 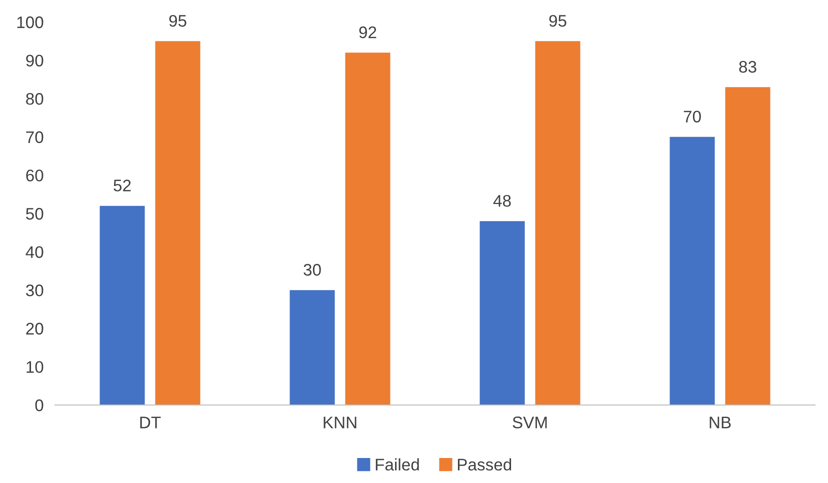 What do you see at coordinates (502, 200) in the screenshot?
I see `data-label: 48` at bounding box center [502, 200].